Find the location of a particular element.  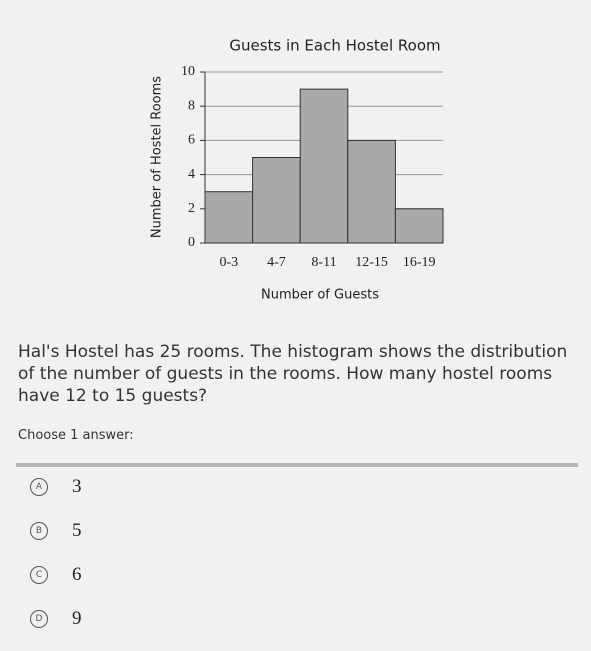

choice-text: 3 is located at coordinates (77, 486).